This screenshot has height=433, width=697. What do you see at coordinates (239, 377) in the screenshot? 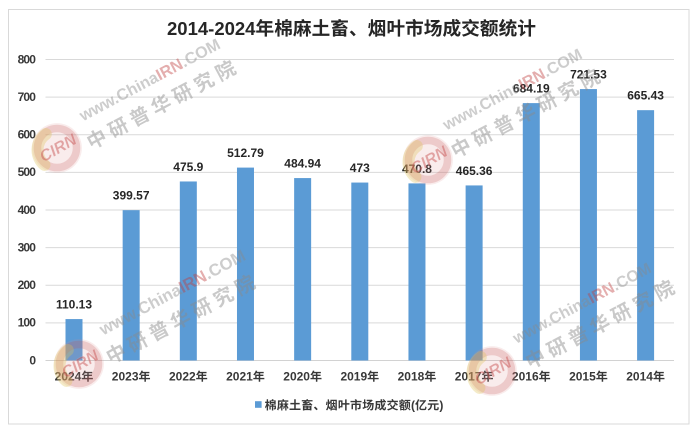
I see `svg-text: 2021` at bounding box center [239, 377].